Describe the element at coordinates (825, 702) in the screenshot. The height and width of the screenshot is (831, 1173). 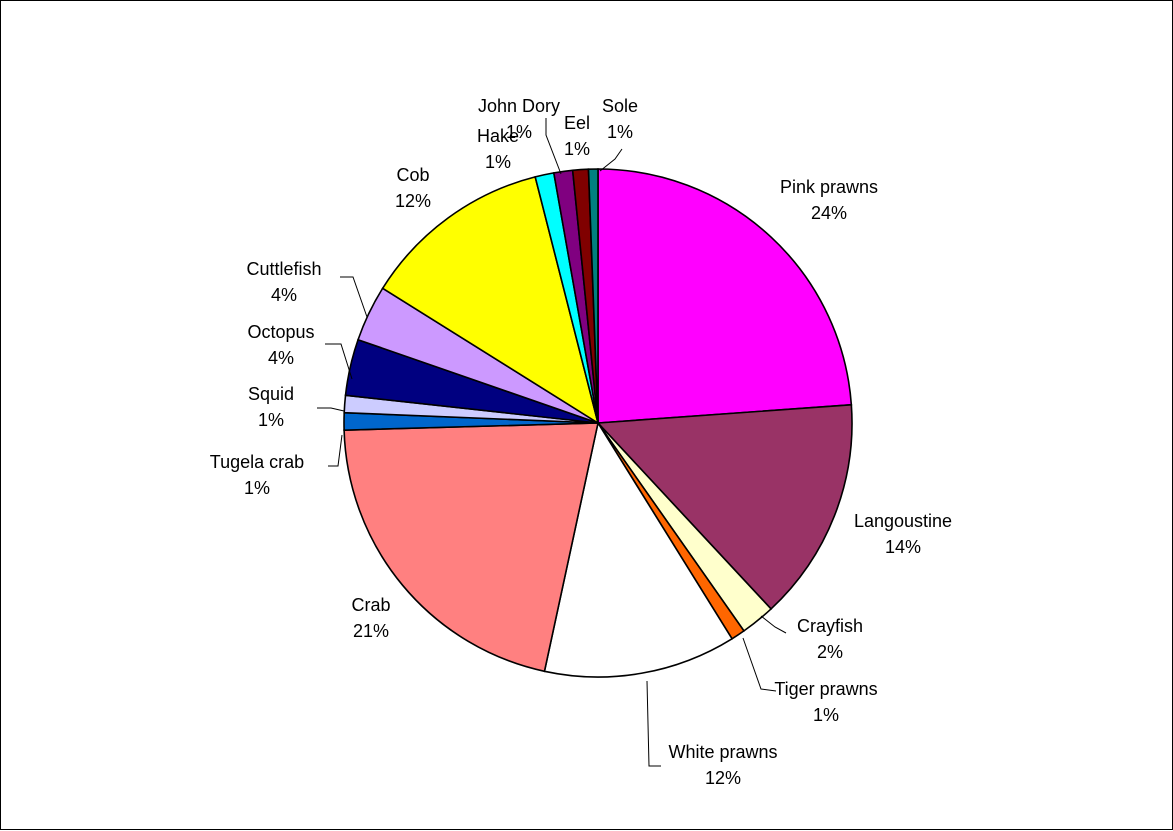
I see `slice-label-tiger-prawns: Tiger prawns 1%` at that location.